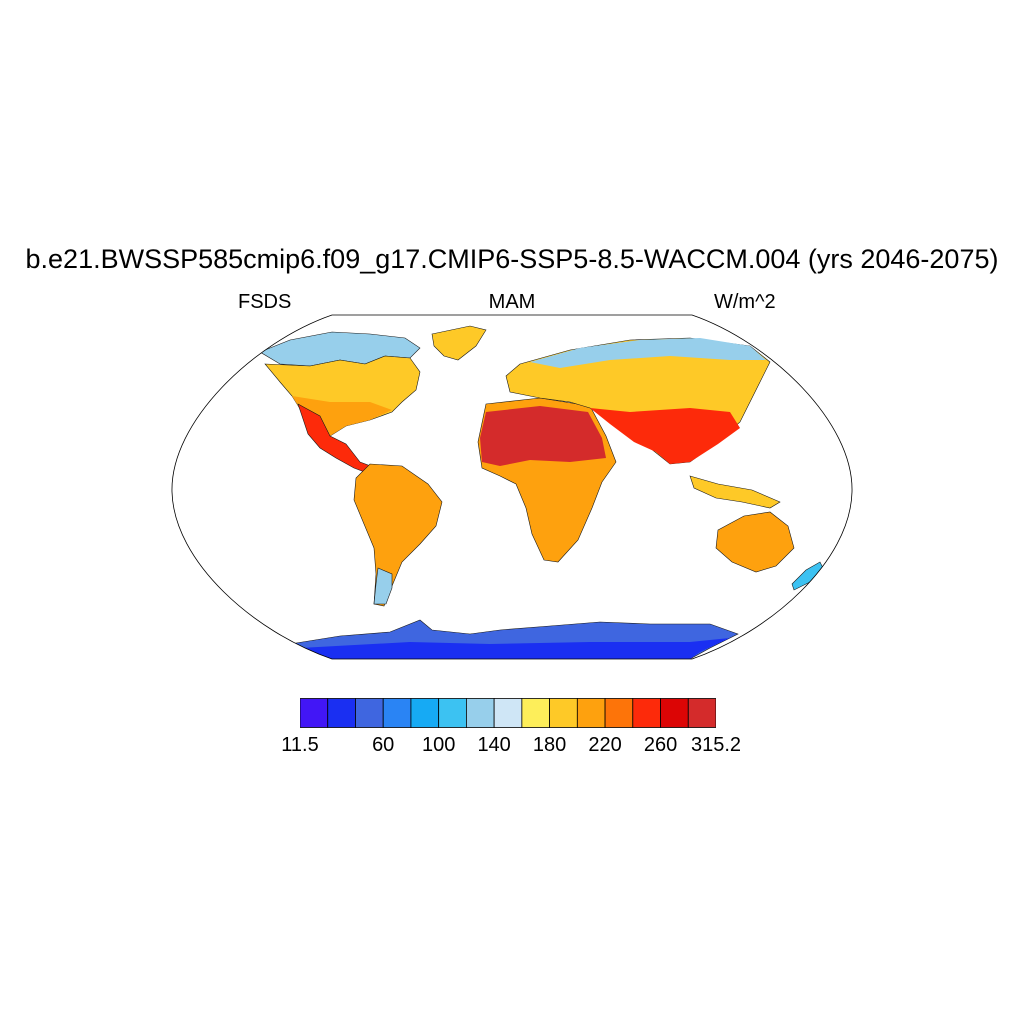 The image size is (1024, 1024). I want to click on colorbar, so click(508, 713).